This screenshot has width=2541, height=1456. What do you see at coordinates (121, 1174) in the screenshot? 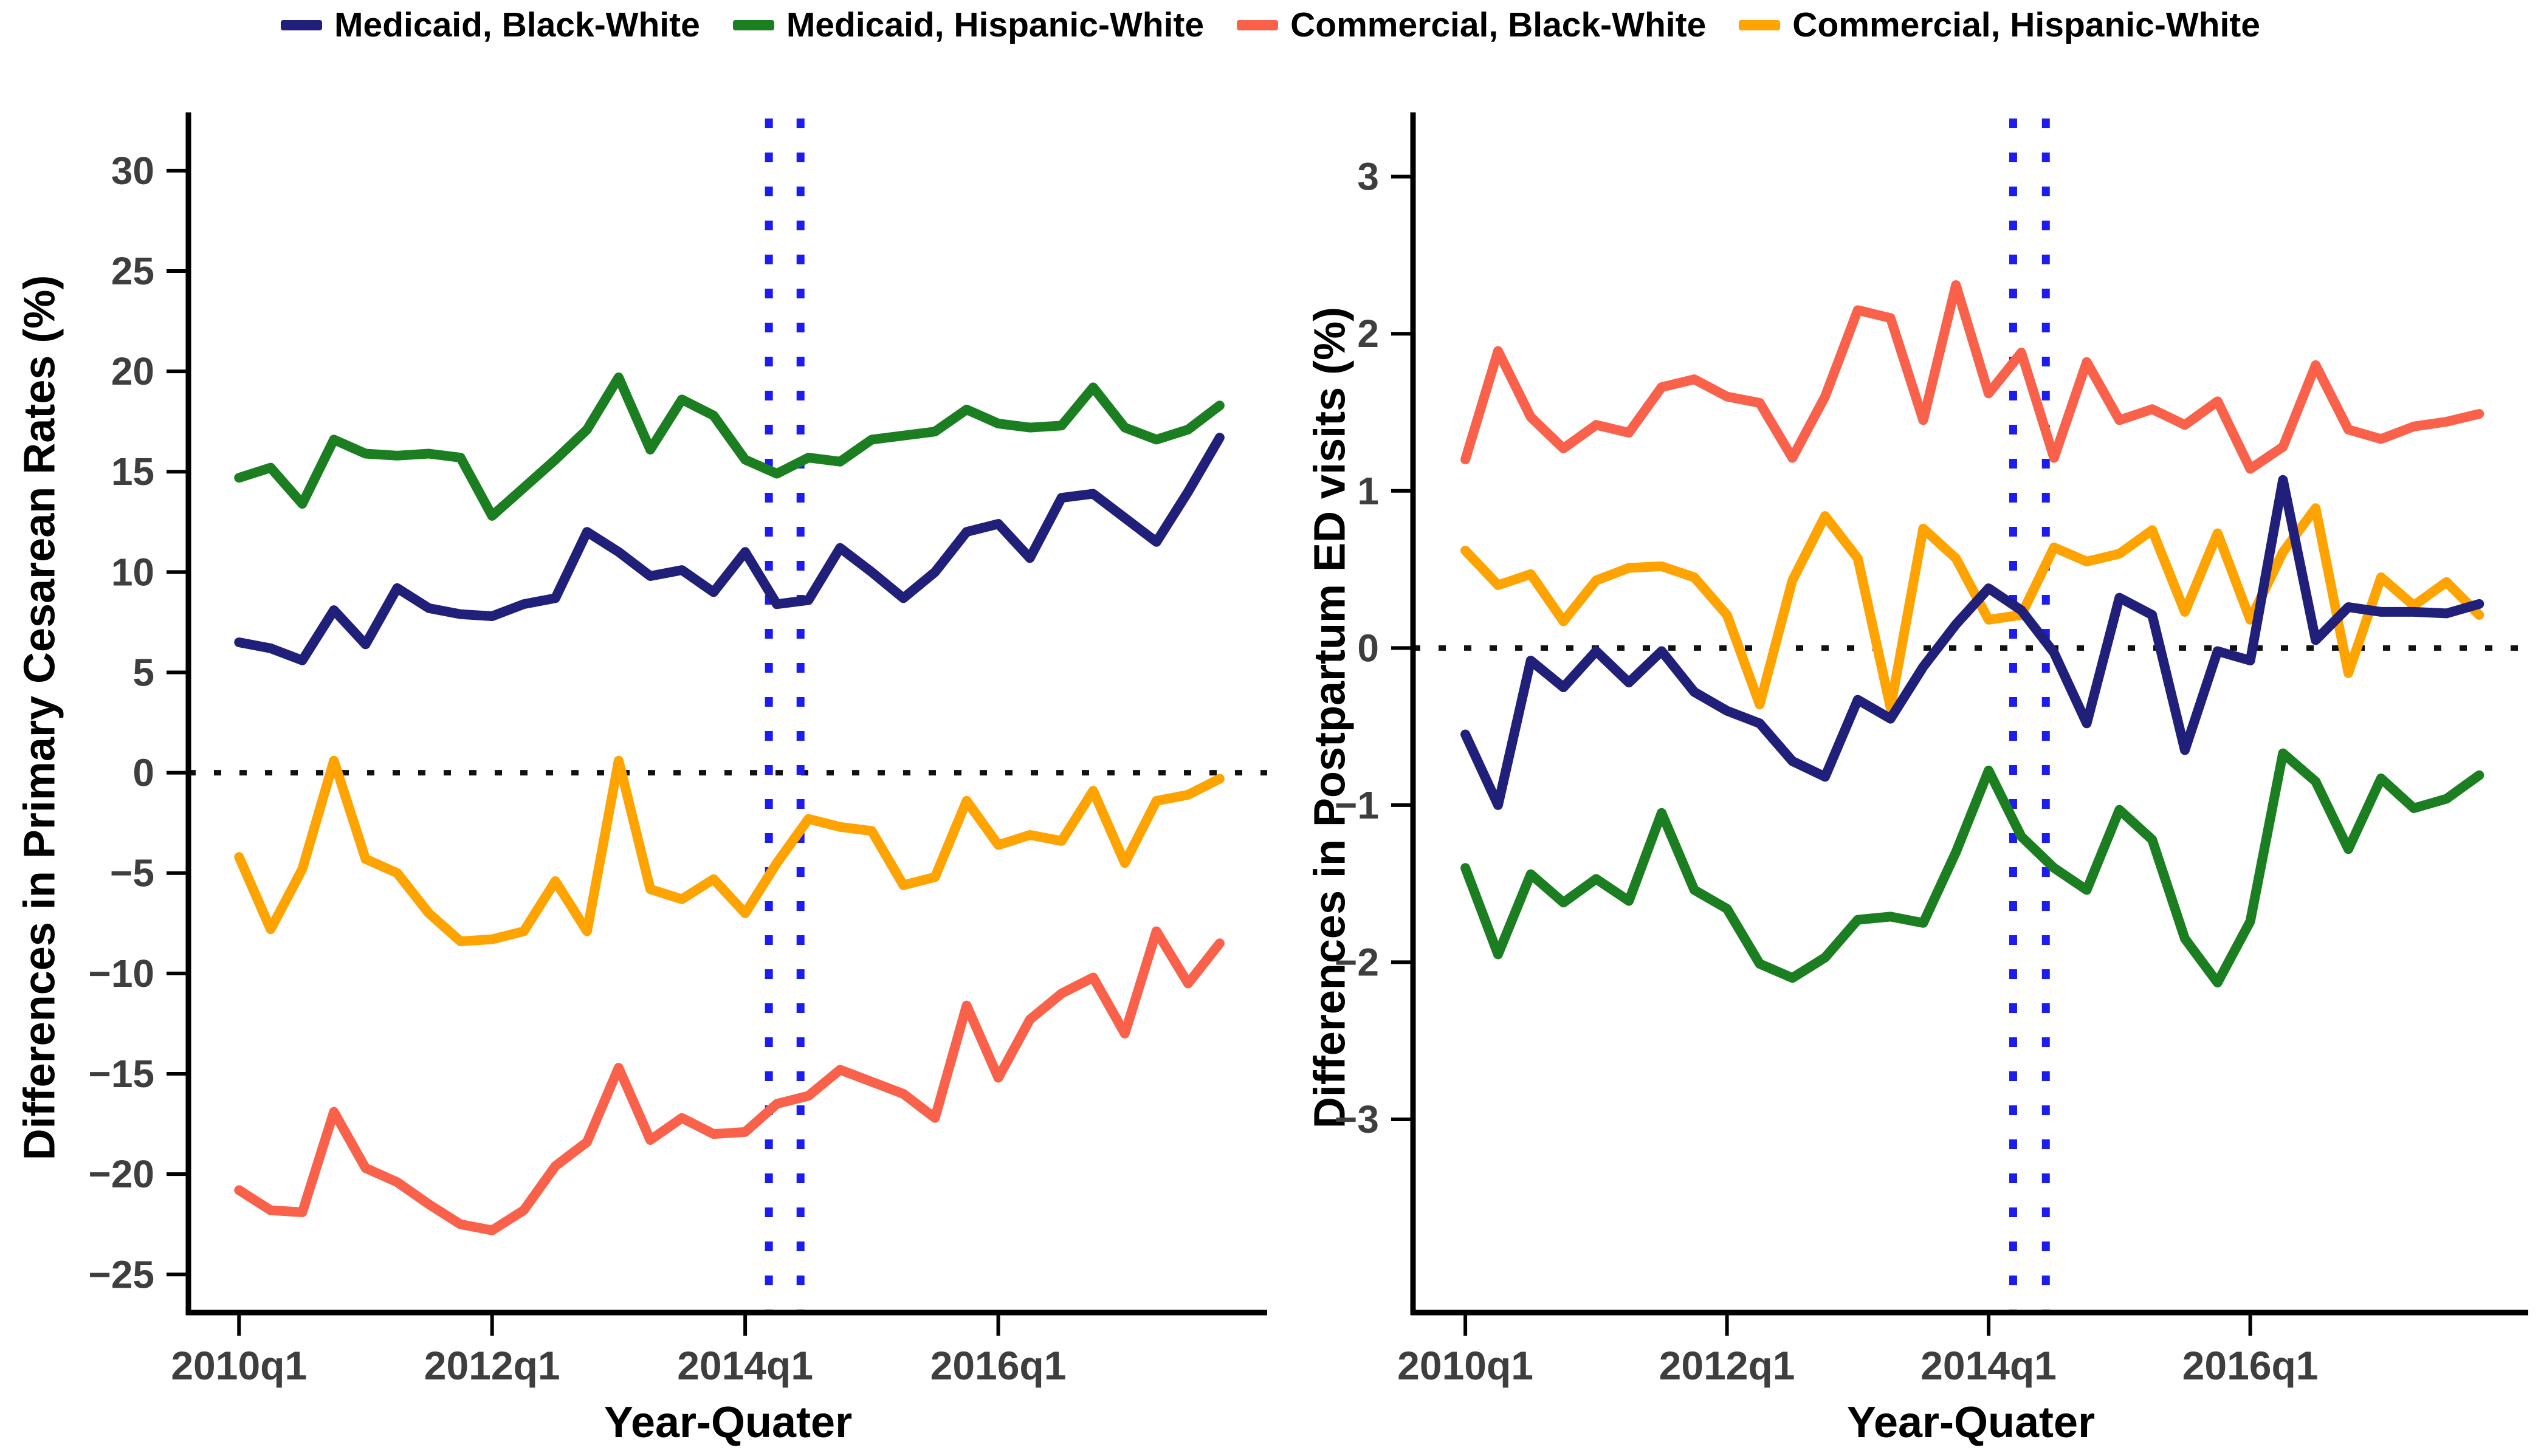
I see `left-y-tick-label: −20` at bounding box center [121, 1174].